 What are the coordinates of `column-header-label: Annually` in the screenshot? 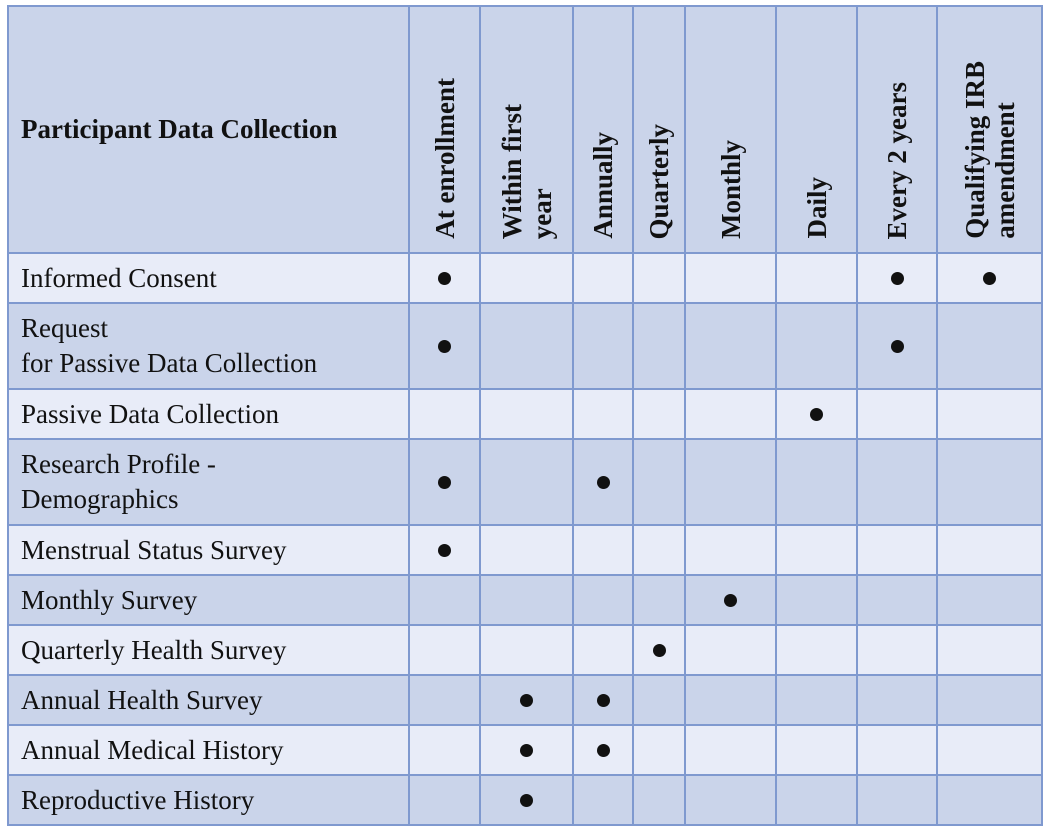 It's located at (603, 185).